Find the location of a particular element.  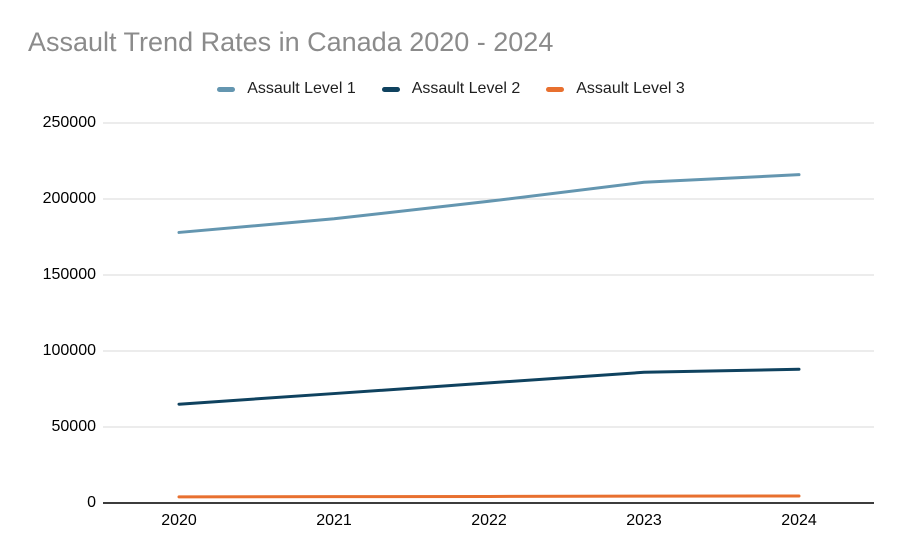

y-axis-tick-label: 0 is located at coordinates (91, 502).